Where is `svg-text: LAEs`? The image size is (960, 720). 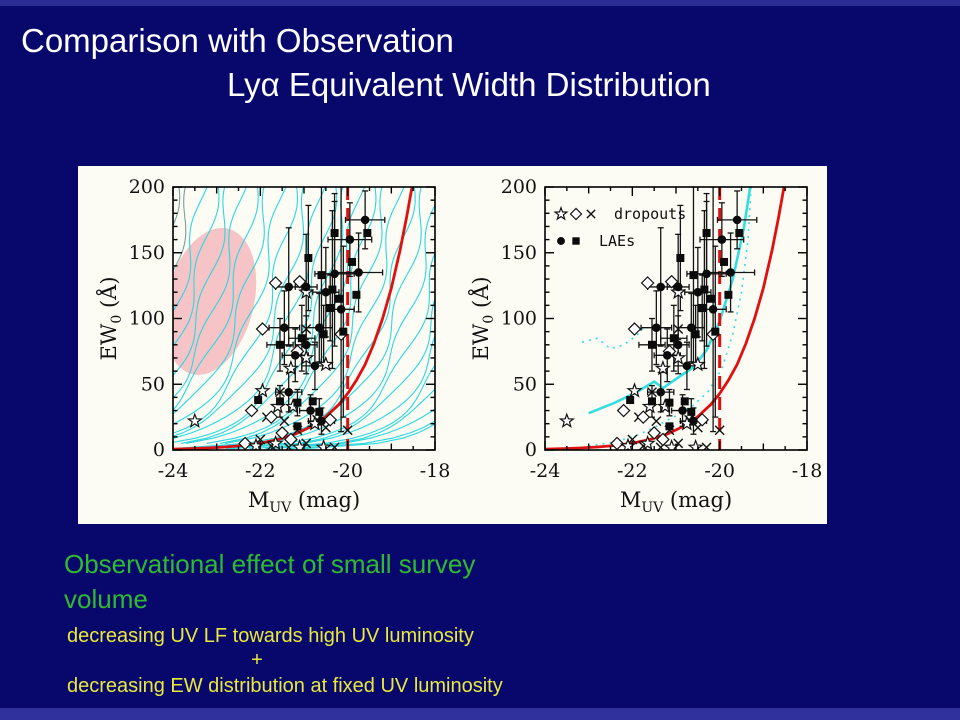
svg-text: LAEs is located at coordinates (617, 241).